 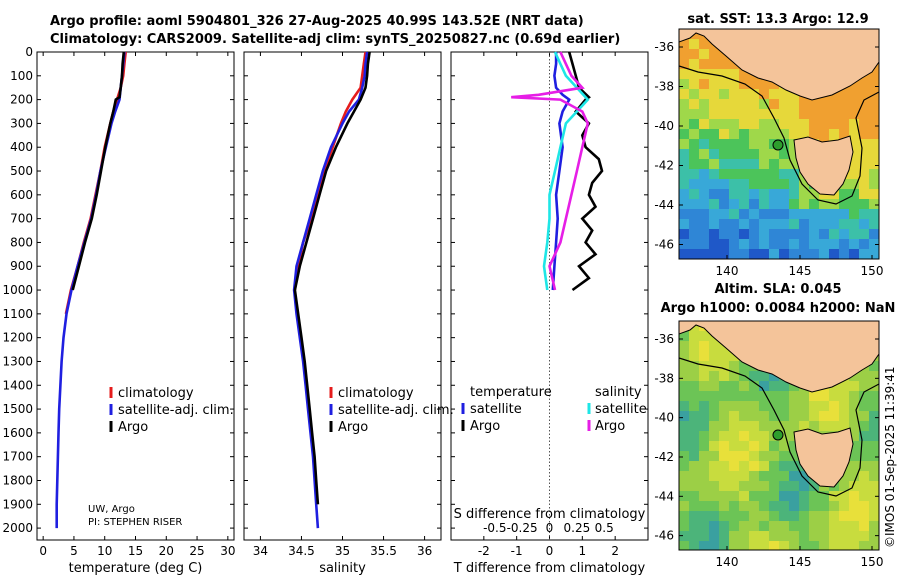 I want to click on sla-mainland, so click(x=779, y=357).